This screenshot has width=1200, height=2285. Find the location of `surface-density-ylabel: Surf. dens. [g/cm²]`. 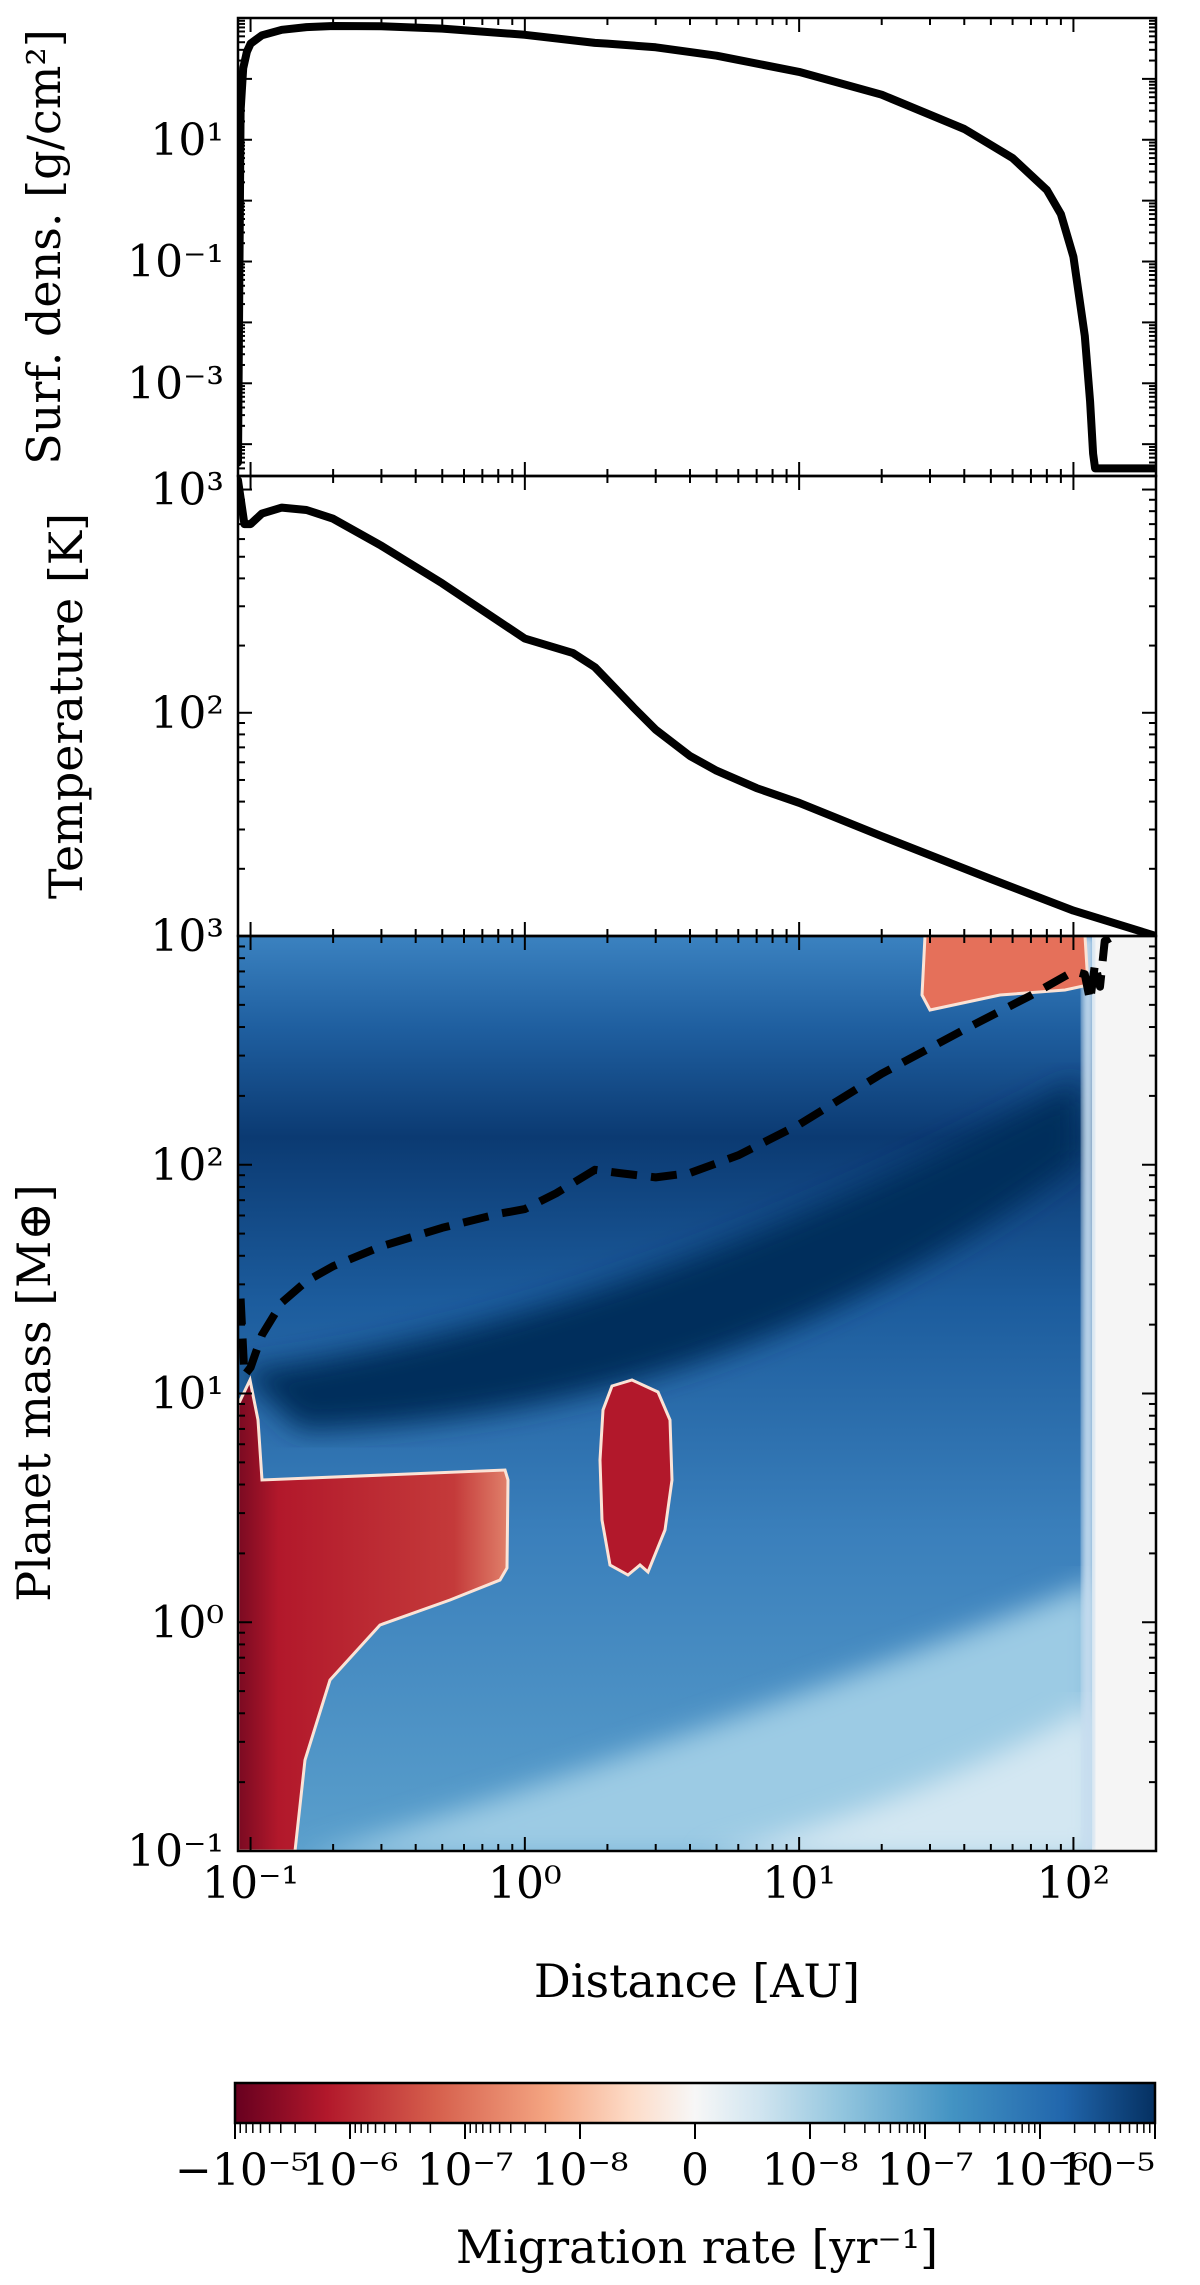

surface-density-ylabel: Surf. dens. [g/cm²] is located at coordinates (44, 247).